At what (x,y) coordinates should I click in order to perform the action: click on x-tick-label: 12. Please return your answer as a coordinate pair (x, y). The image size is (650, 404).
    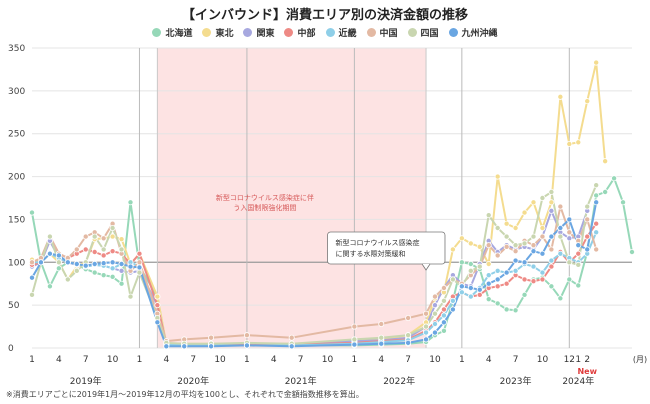
    Looking at the image, I should click on (569, 360).